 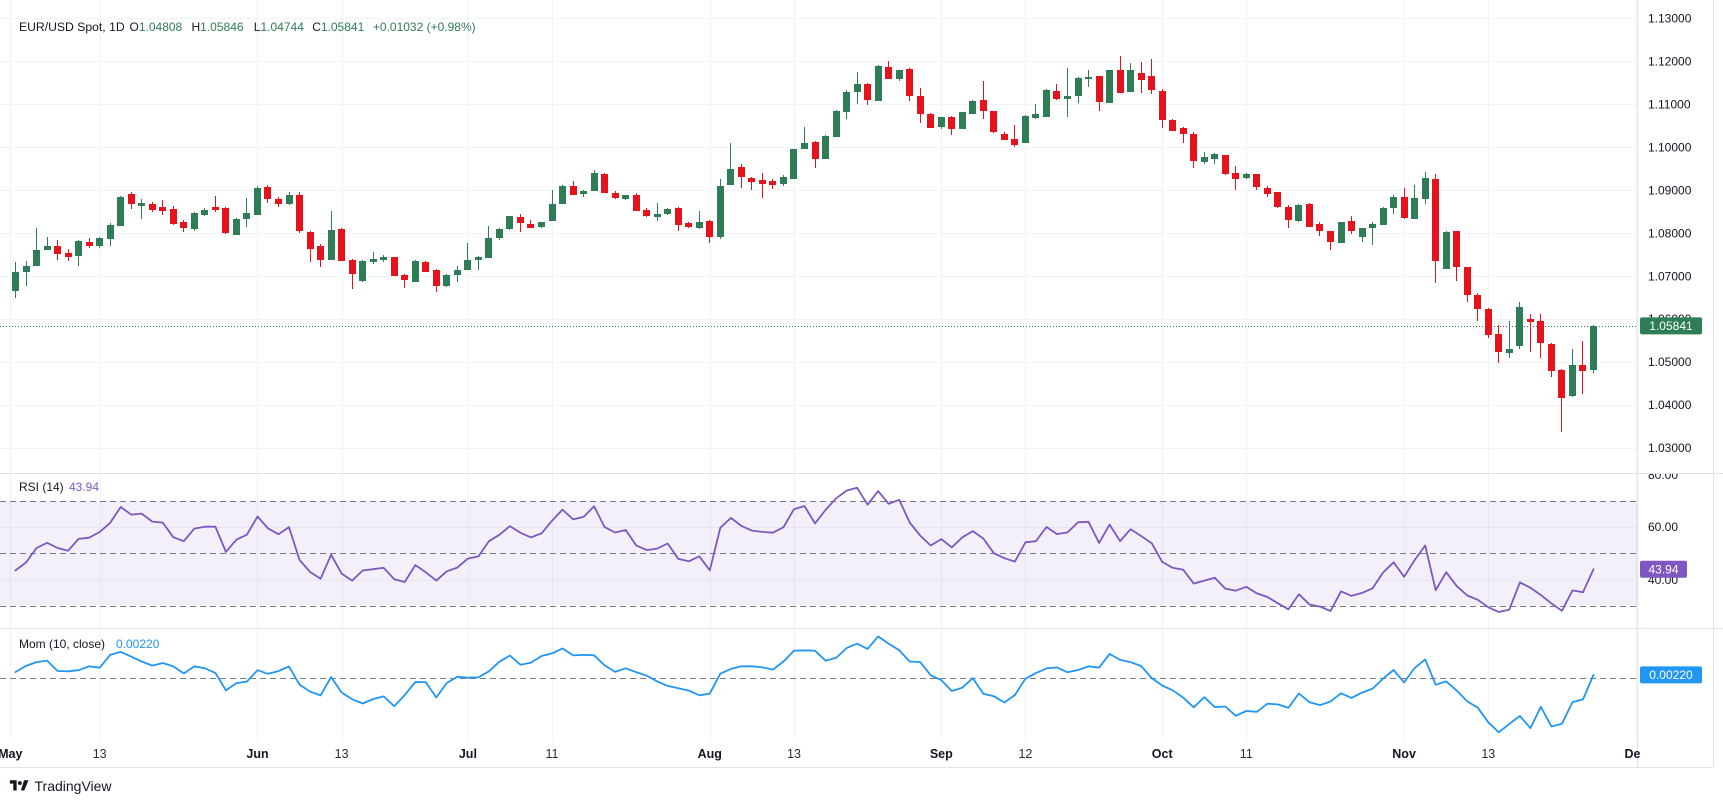 I want to click on svg-text: Mom (10, close), so click(x=62, y=644).